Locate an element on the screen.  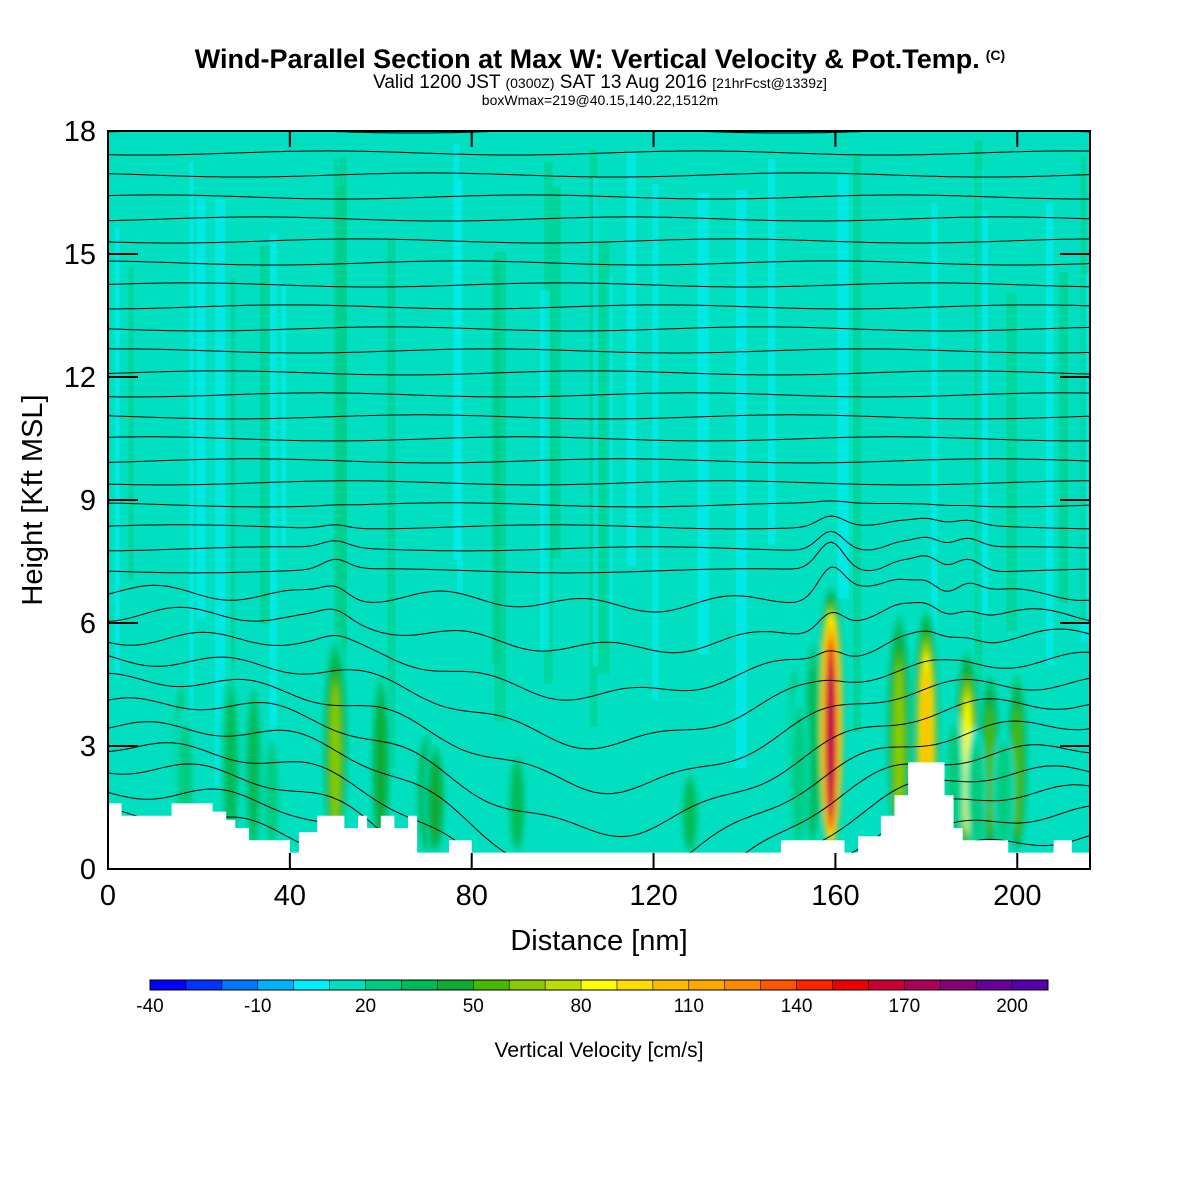
x-tick-label: 0 is located at coordinates (108, 896).